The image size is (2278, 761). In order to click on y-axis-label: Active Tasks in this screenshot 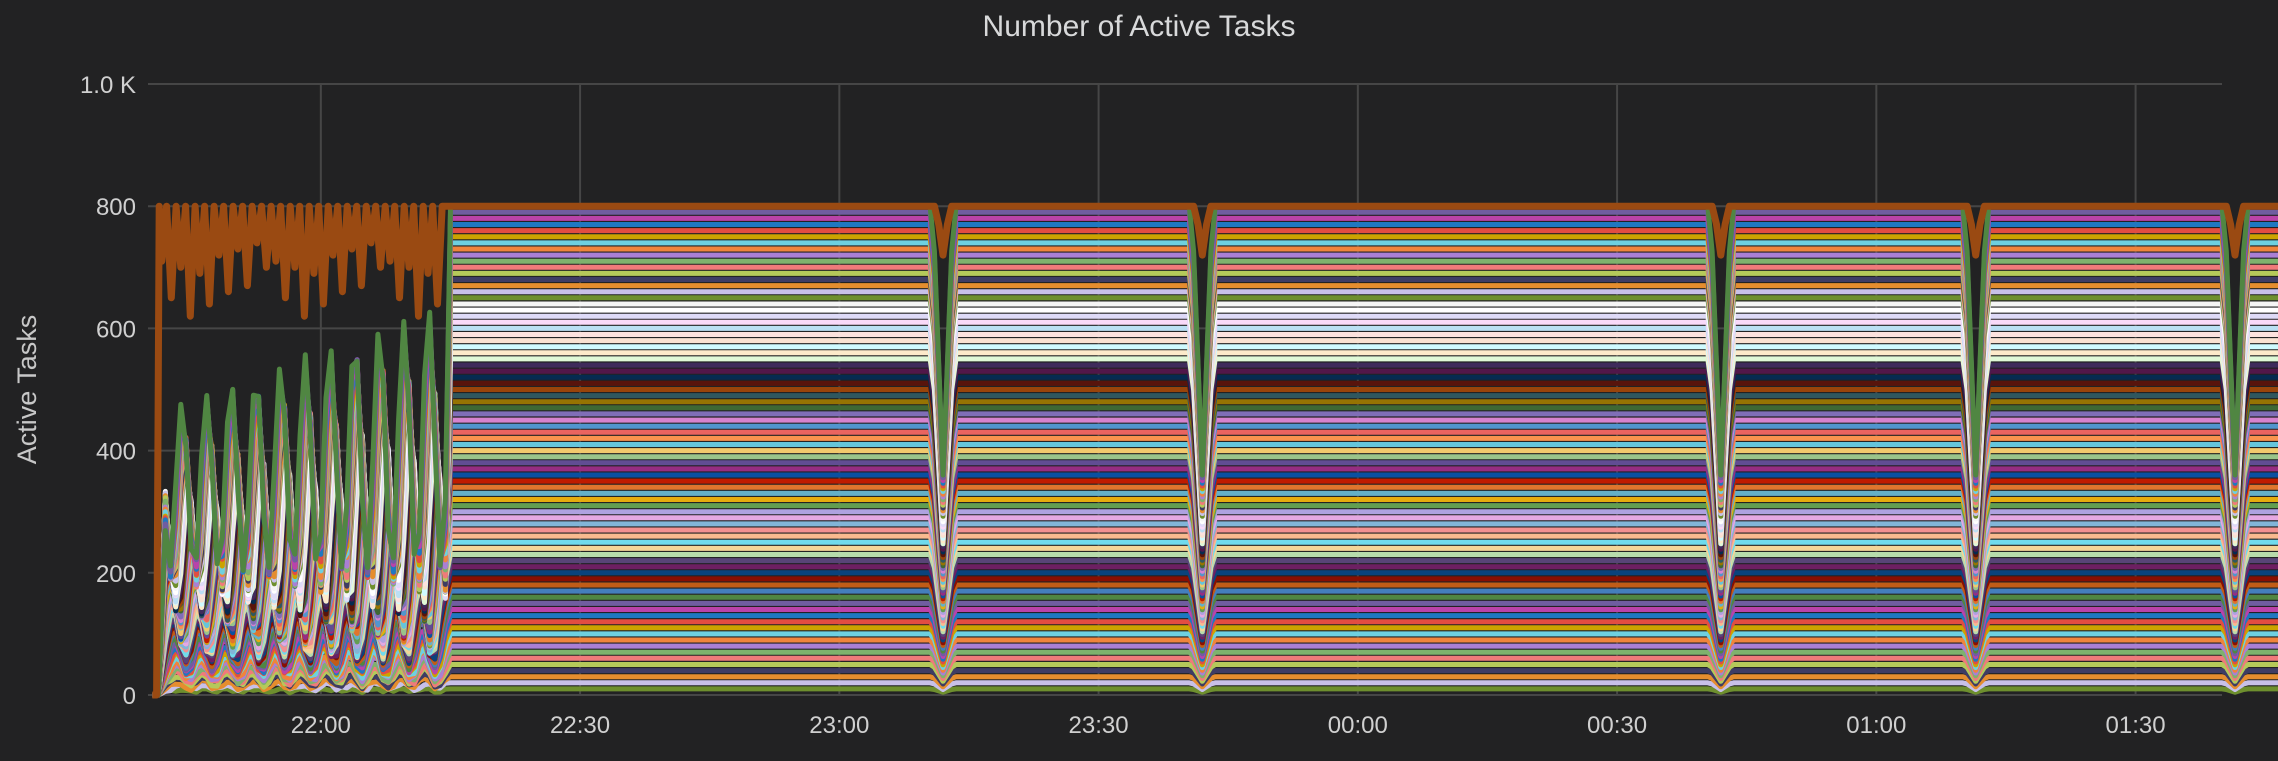, I will do `click(27, 390)`.